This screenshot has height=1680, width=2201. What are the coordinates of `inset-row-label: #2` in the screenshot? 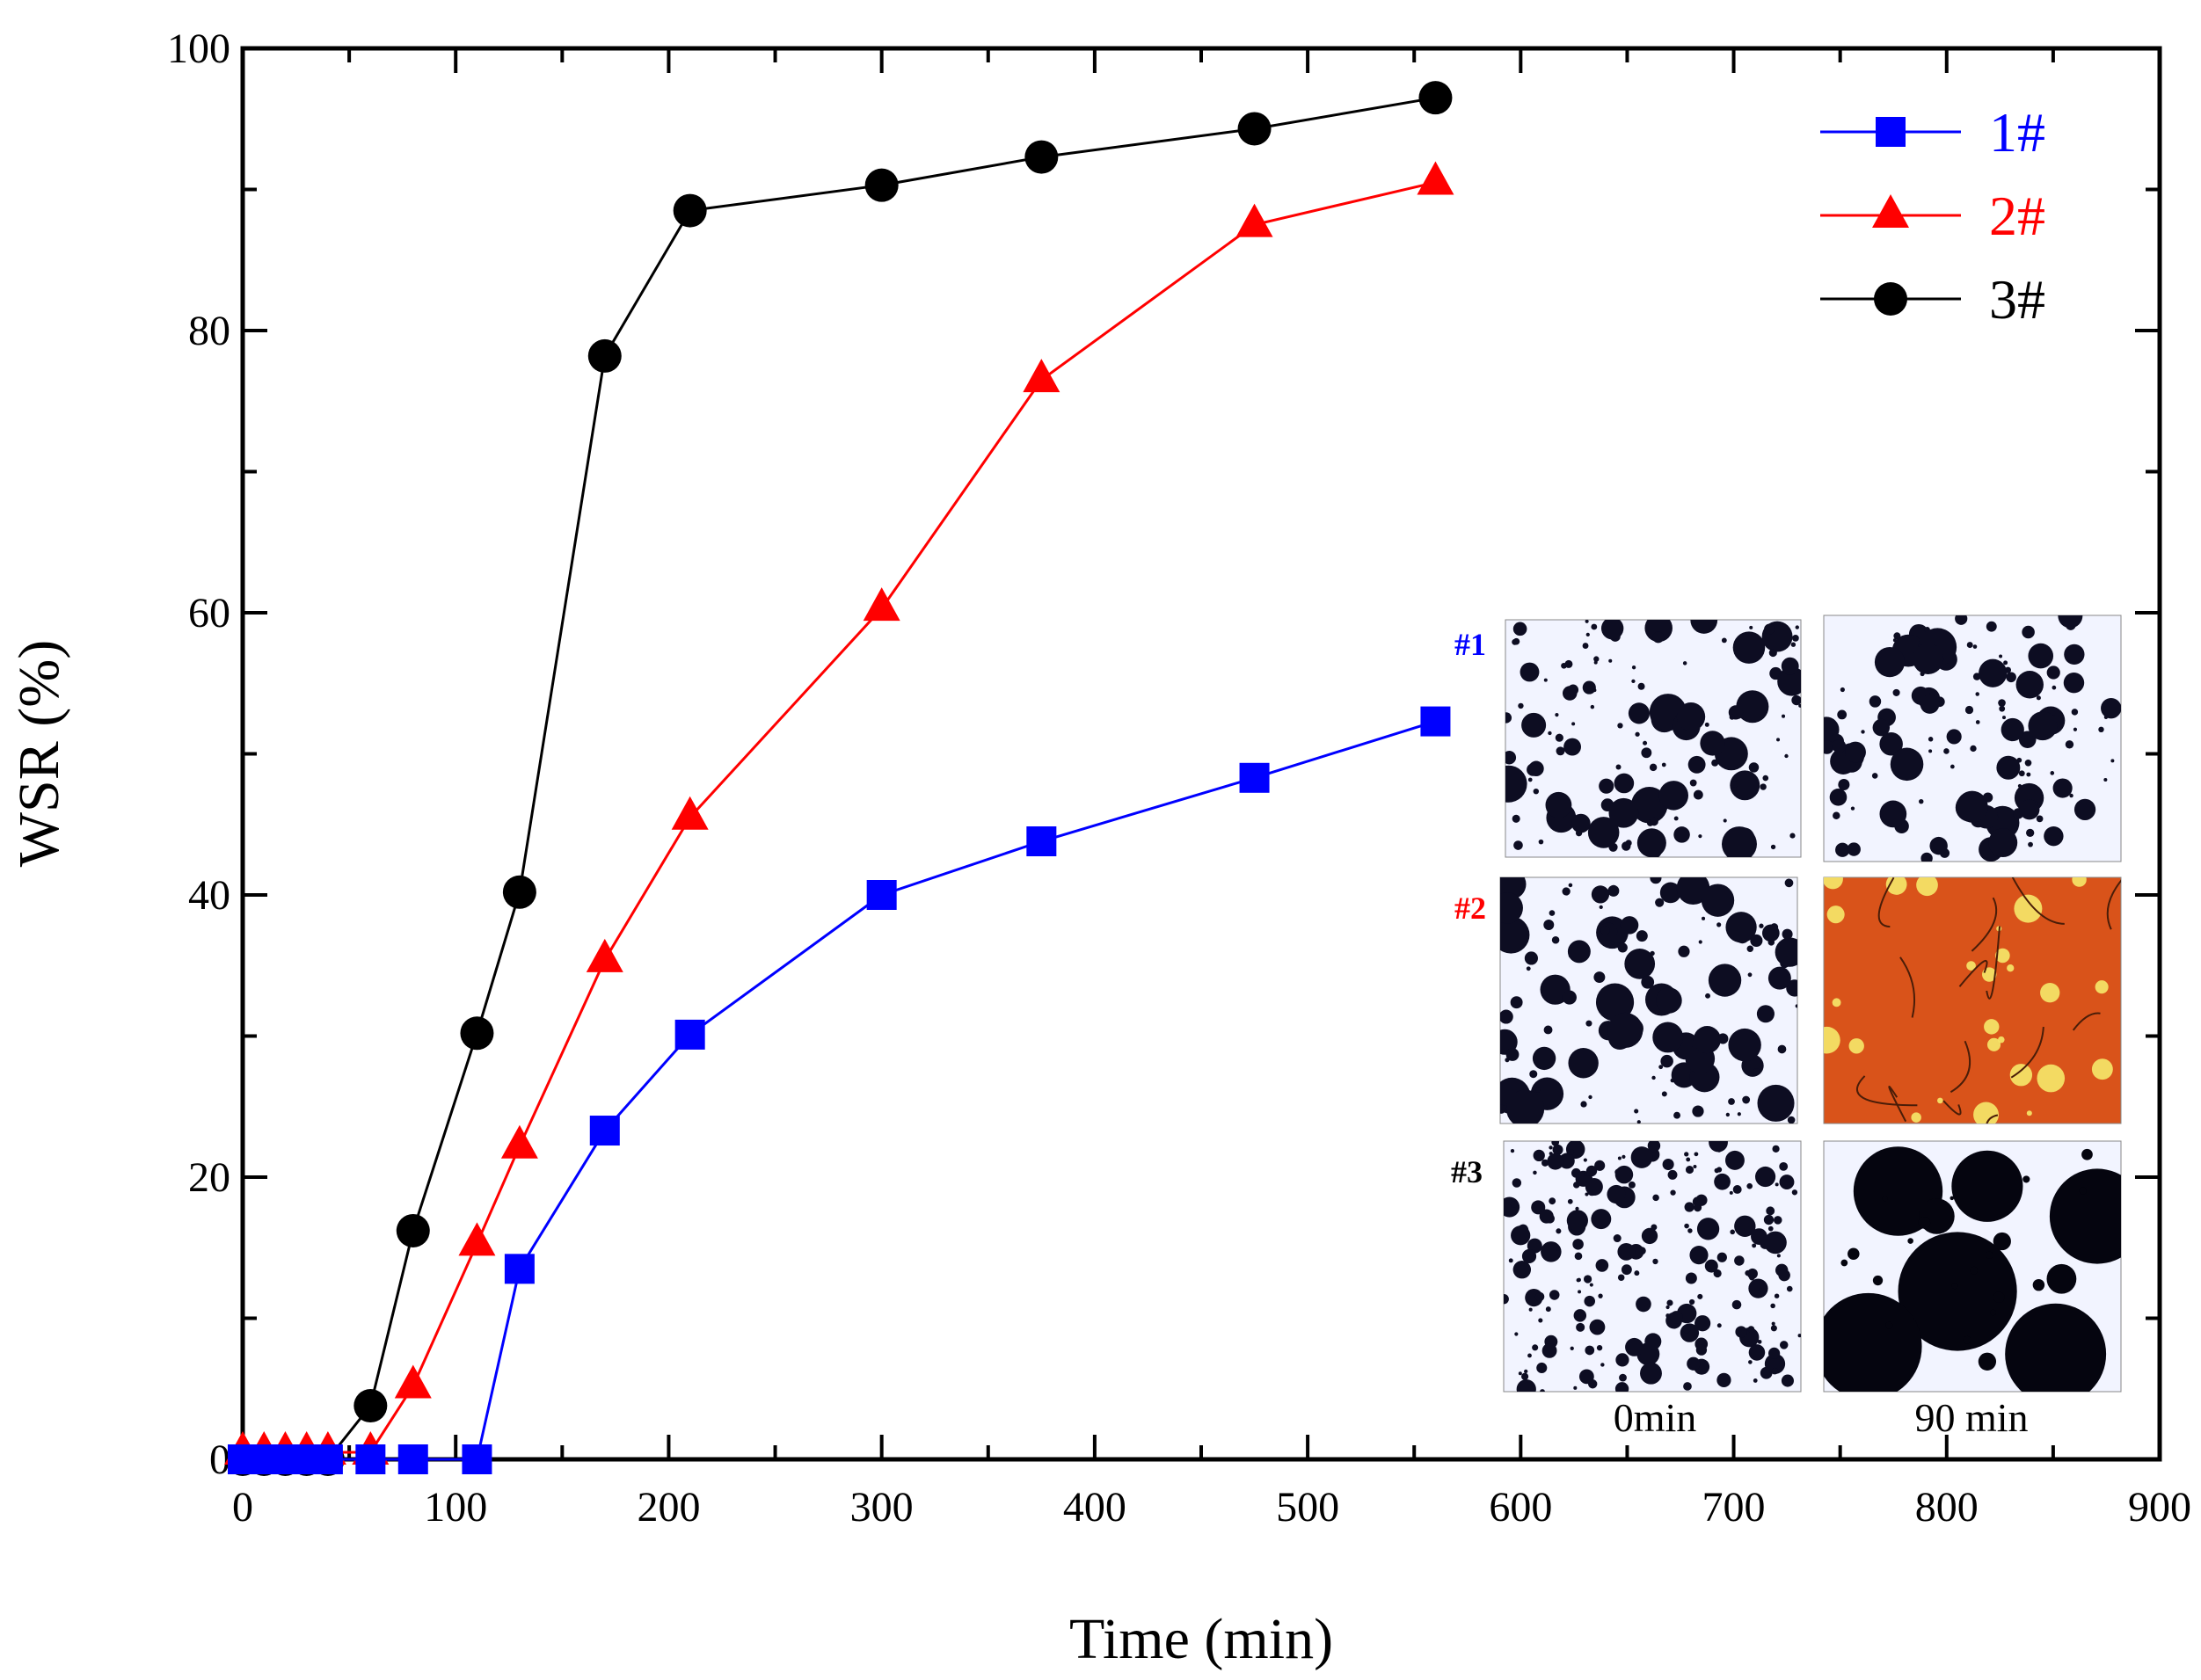 It's located at (1470, 908).